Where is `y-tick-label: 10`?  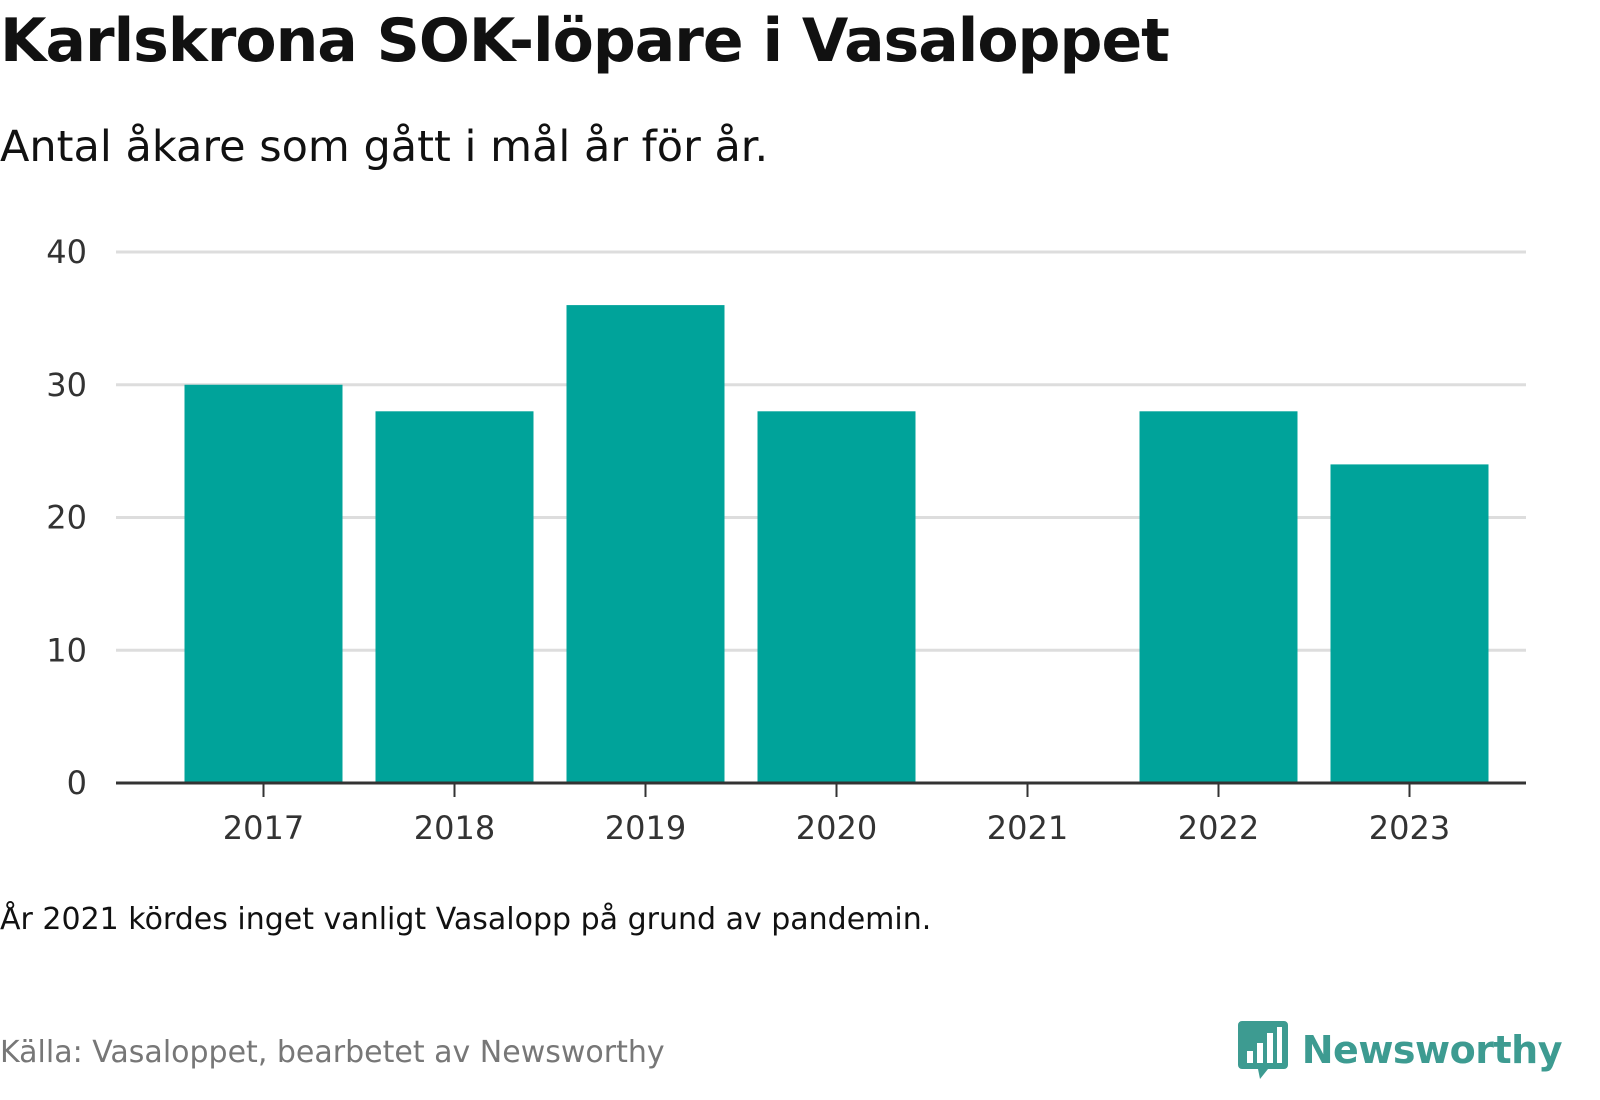 y-tick-label: 10 is located at coordinates (66, 650).